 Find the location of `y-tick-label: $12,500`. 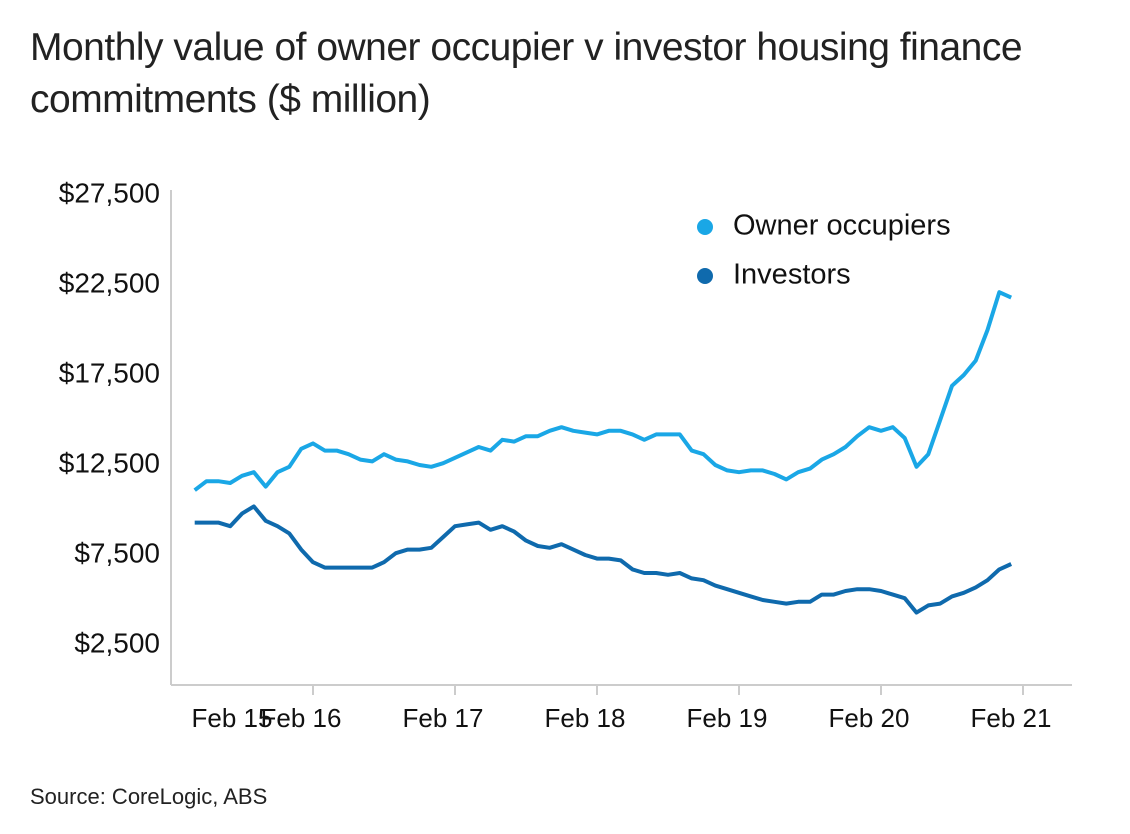

y-tick-label: $12,500 is located at coordinates (109, 462).